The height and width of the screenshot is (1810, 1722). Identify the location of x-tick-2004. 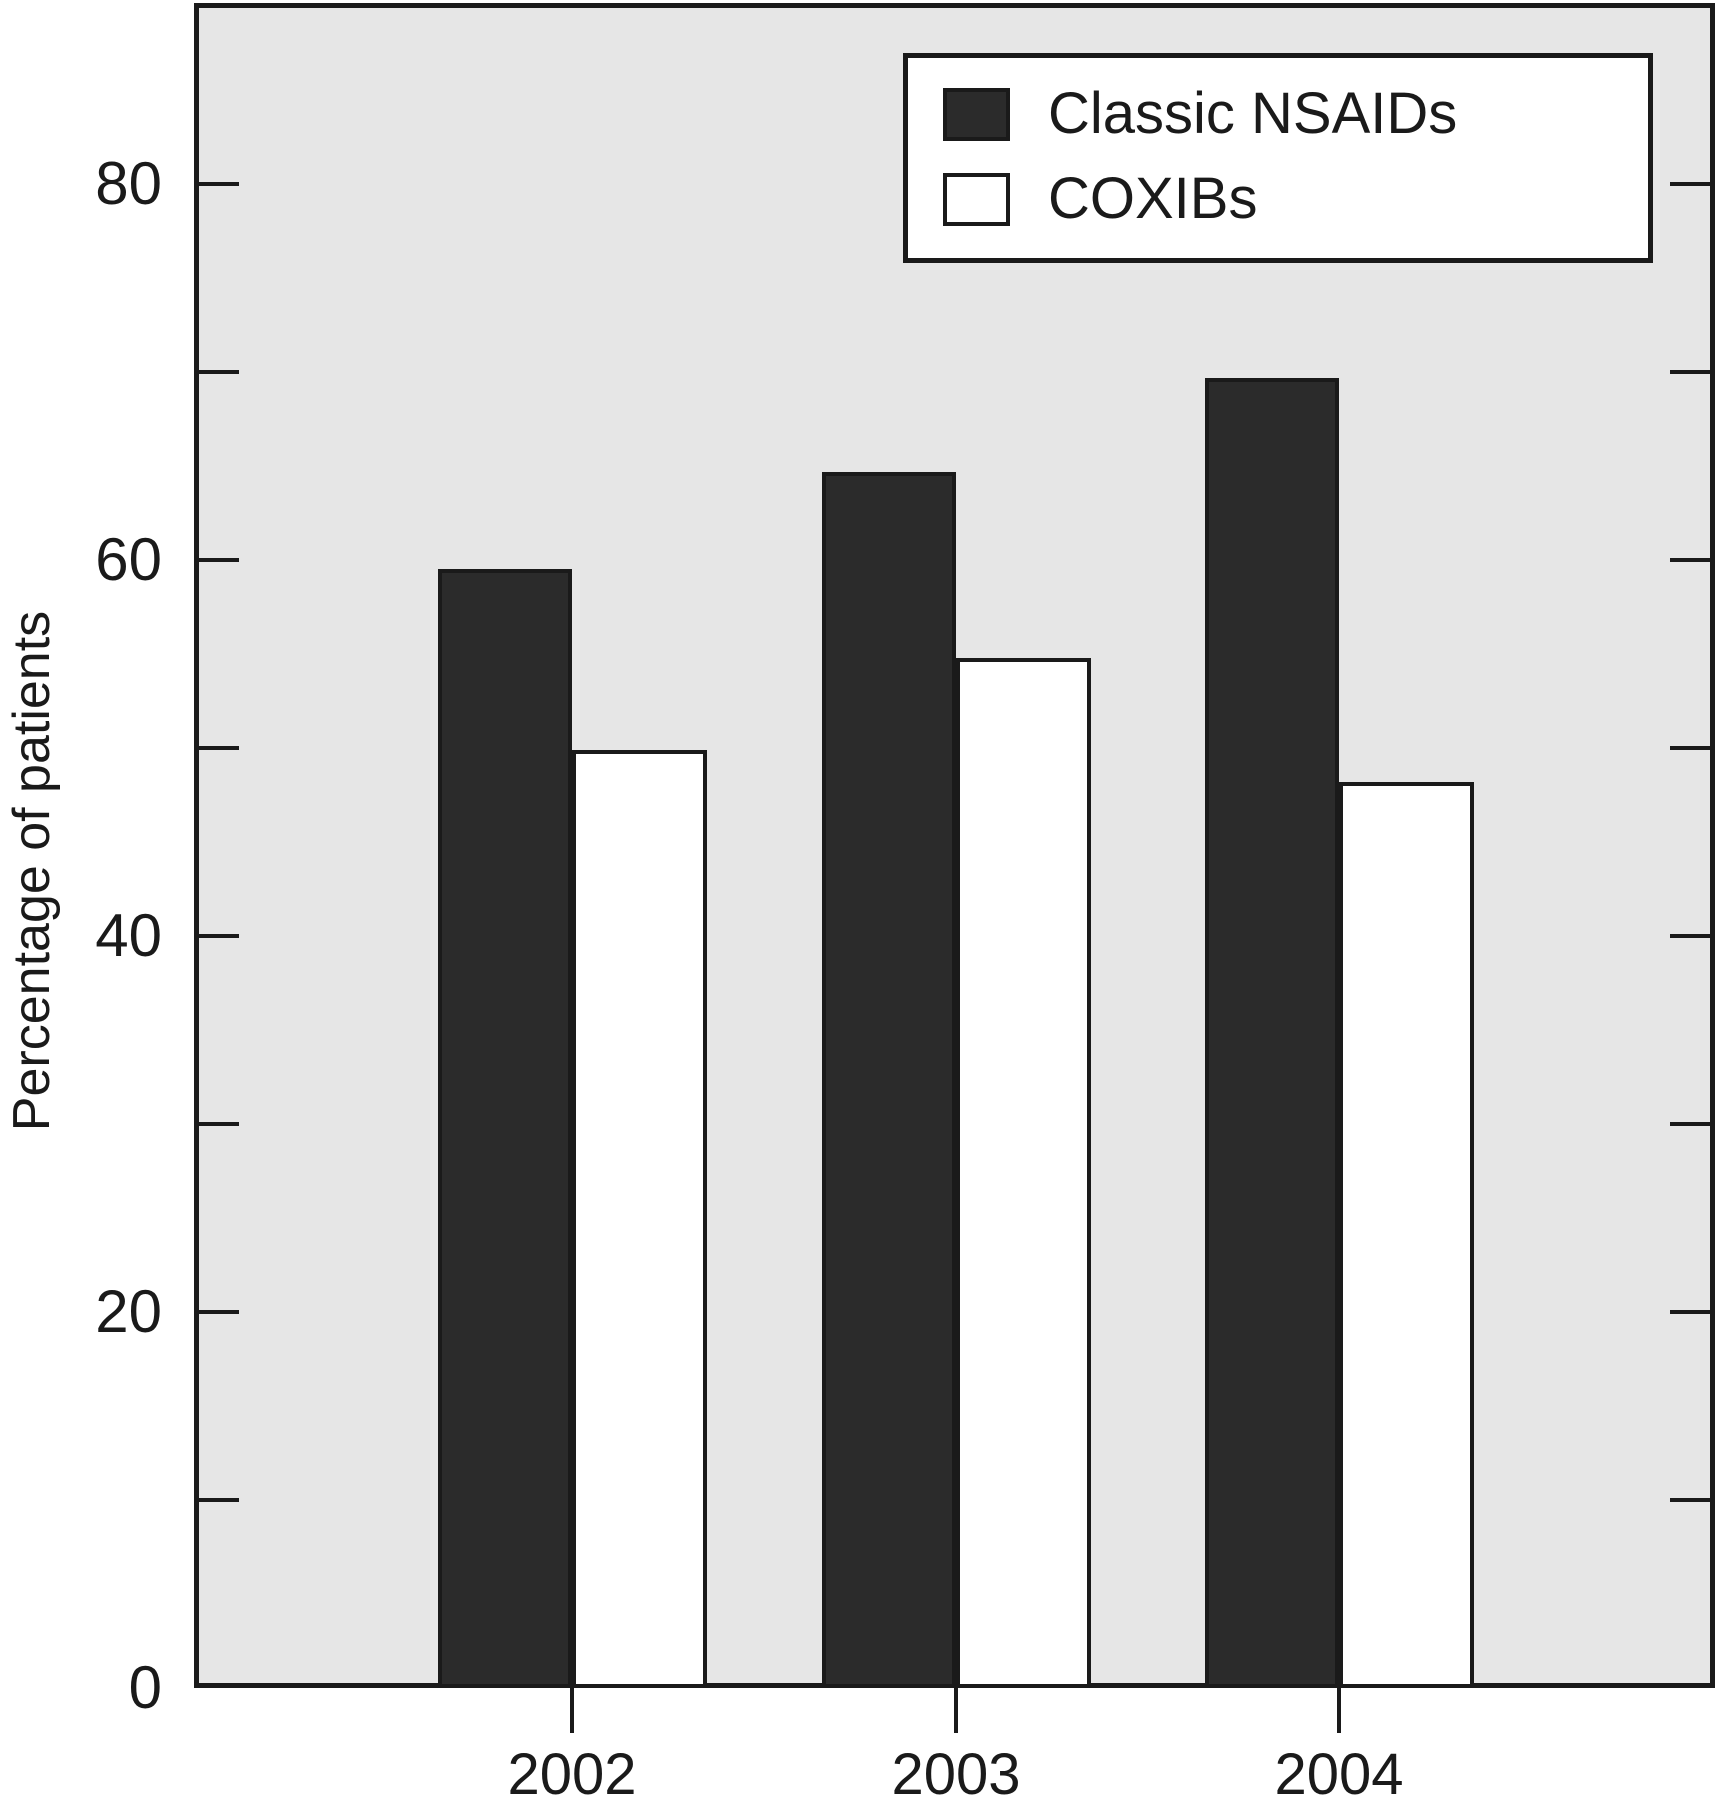
(1339, 1710).